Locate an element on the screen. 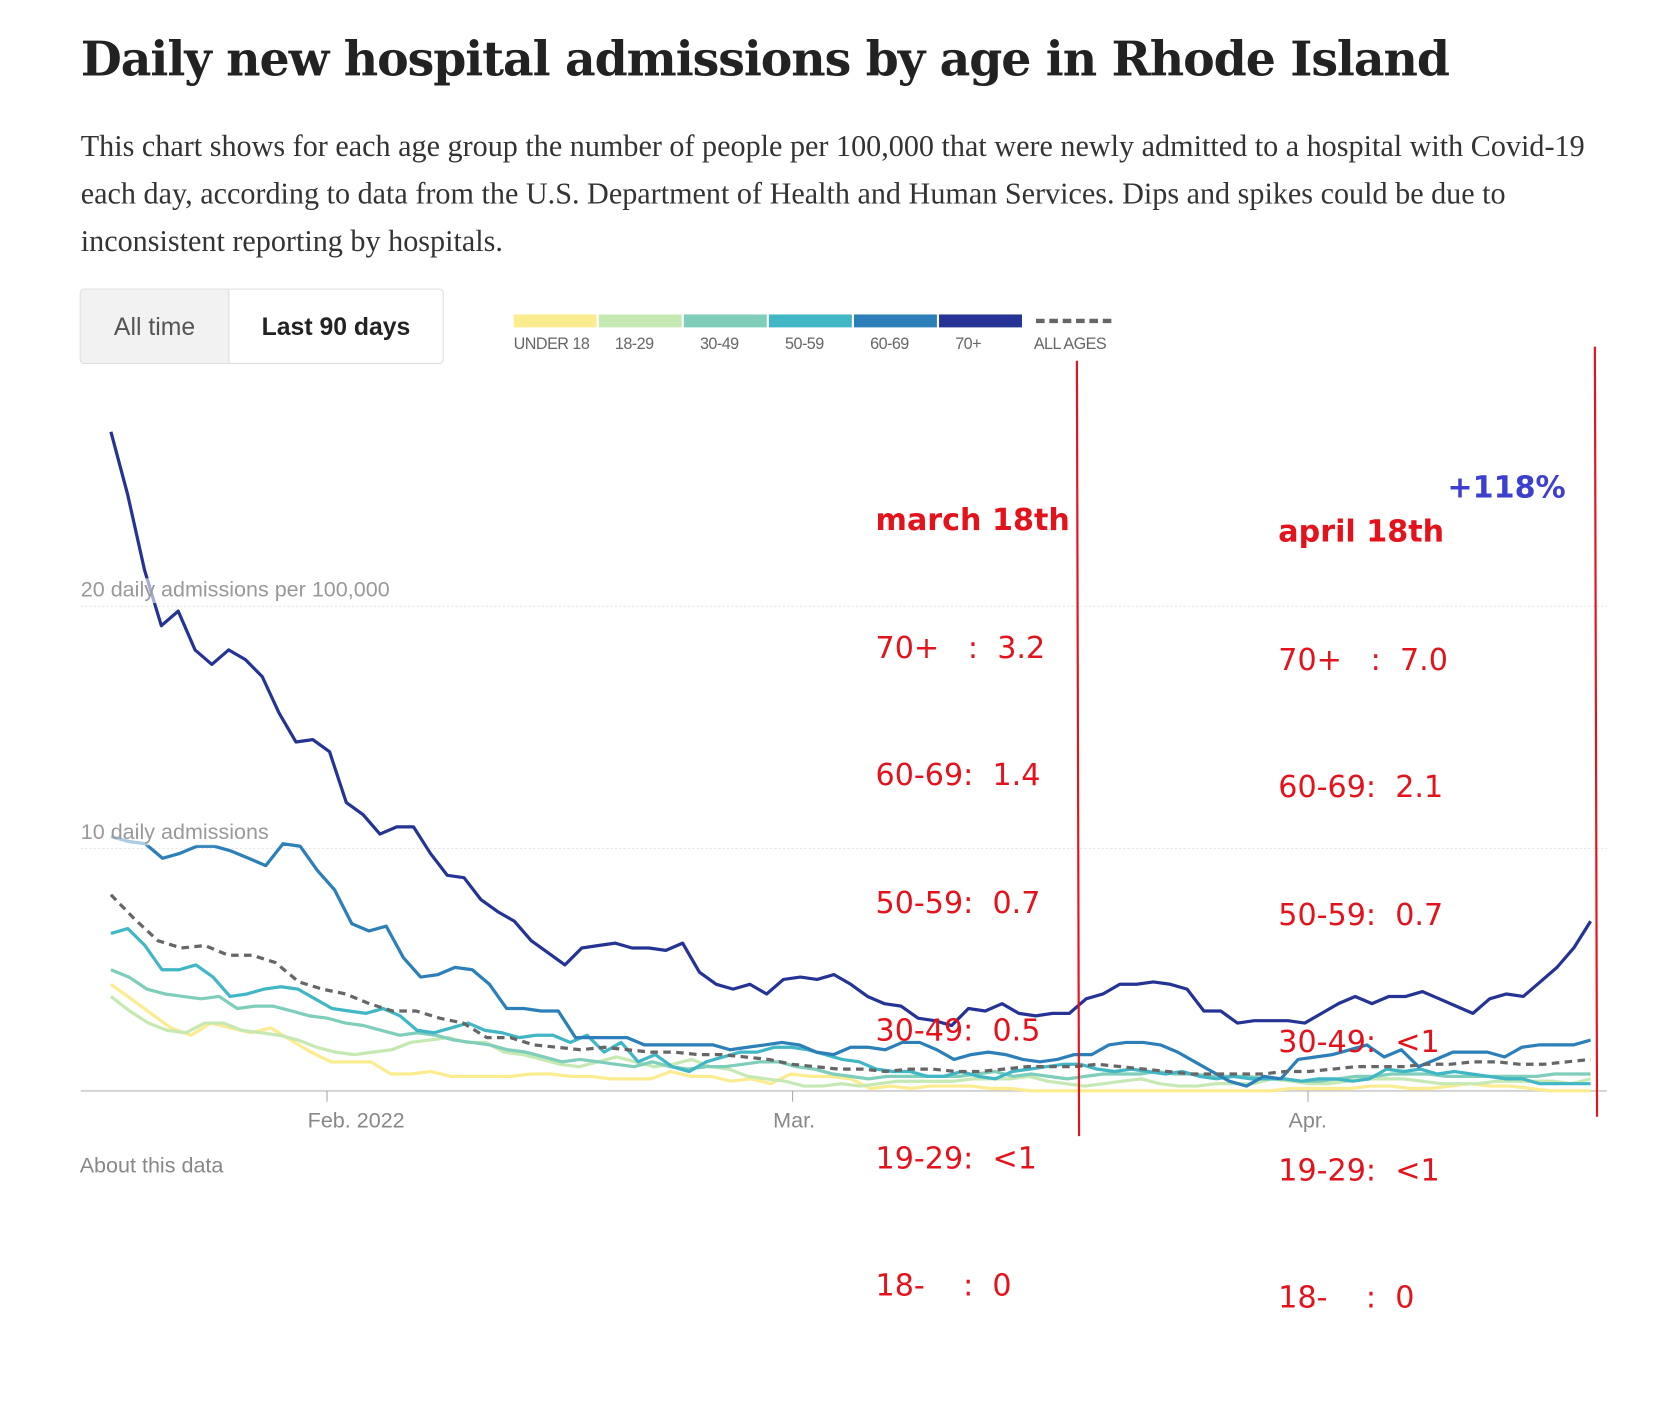 Image resolution: width=1680 pixels, height=1404 pixels. y-tick-label: 10 daily admissions is located at coordinates (174, 833).